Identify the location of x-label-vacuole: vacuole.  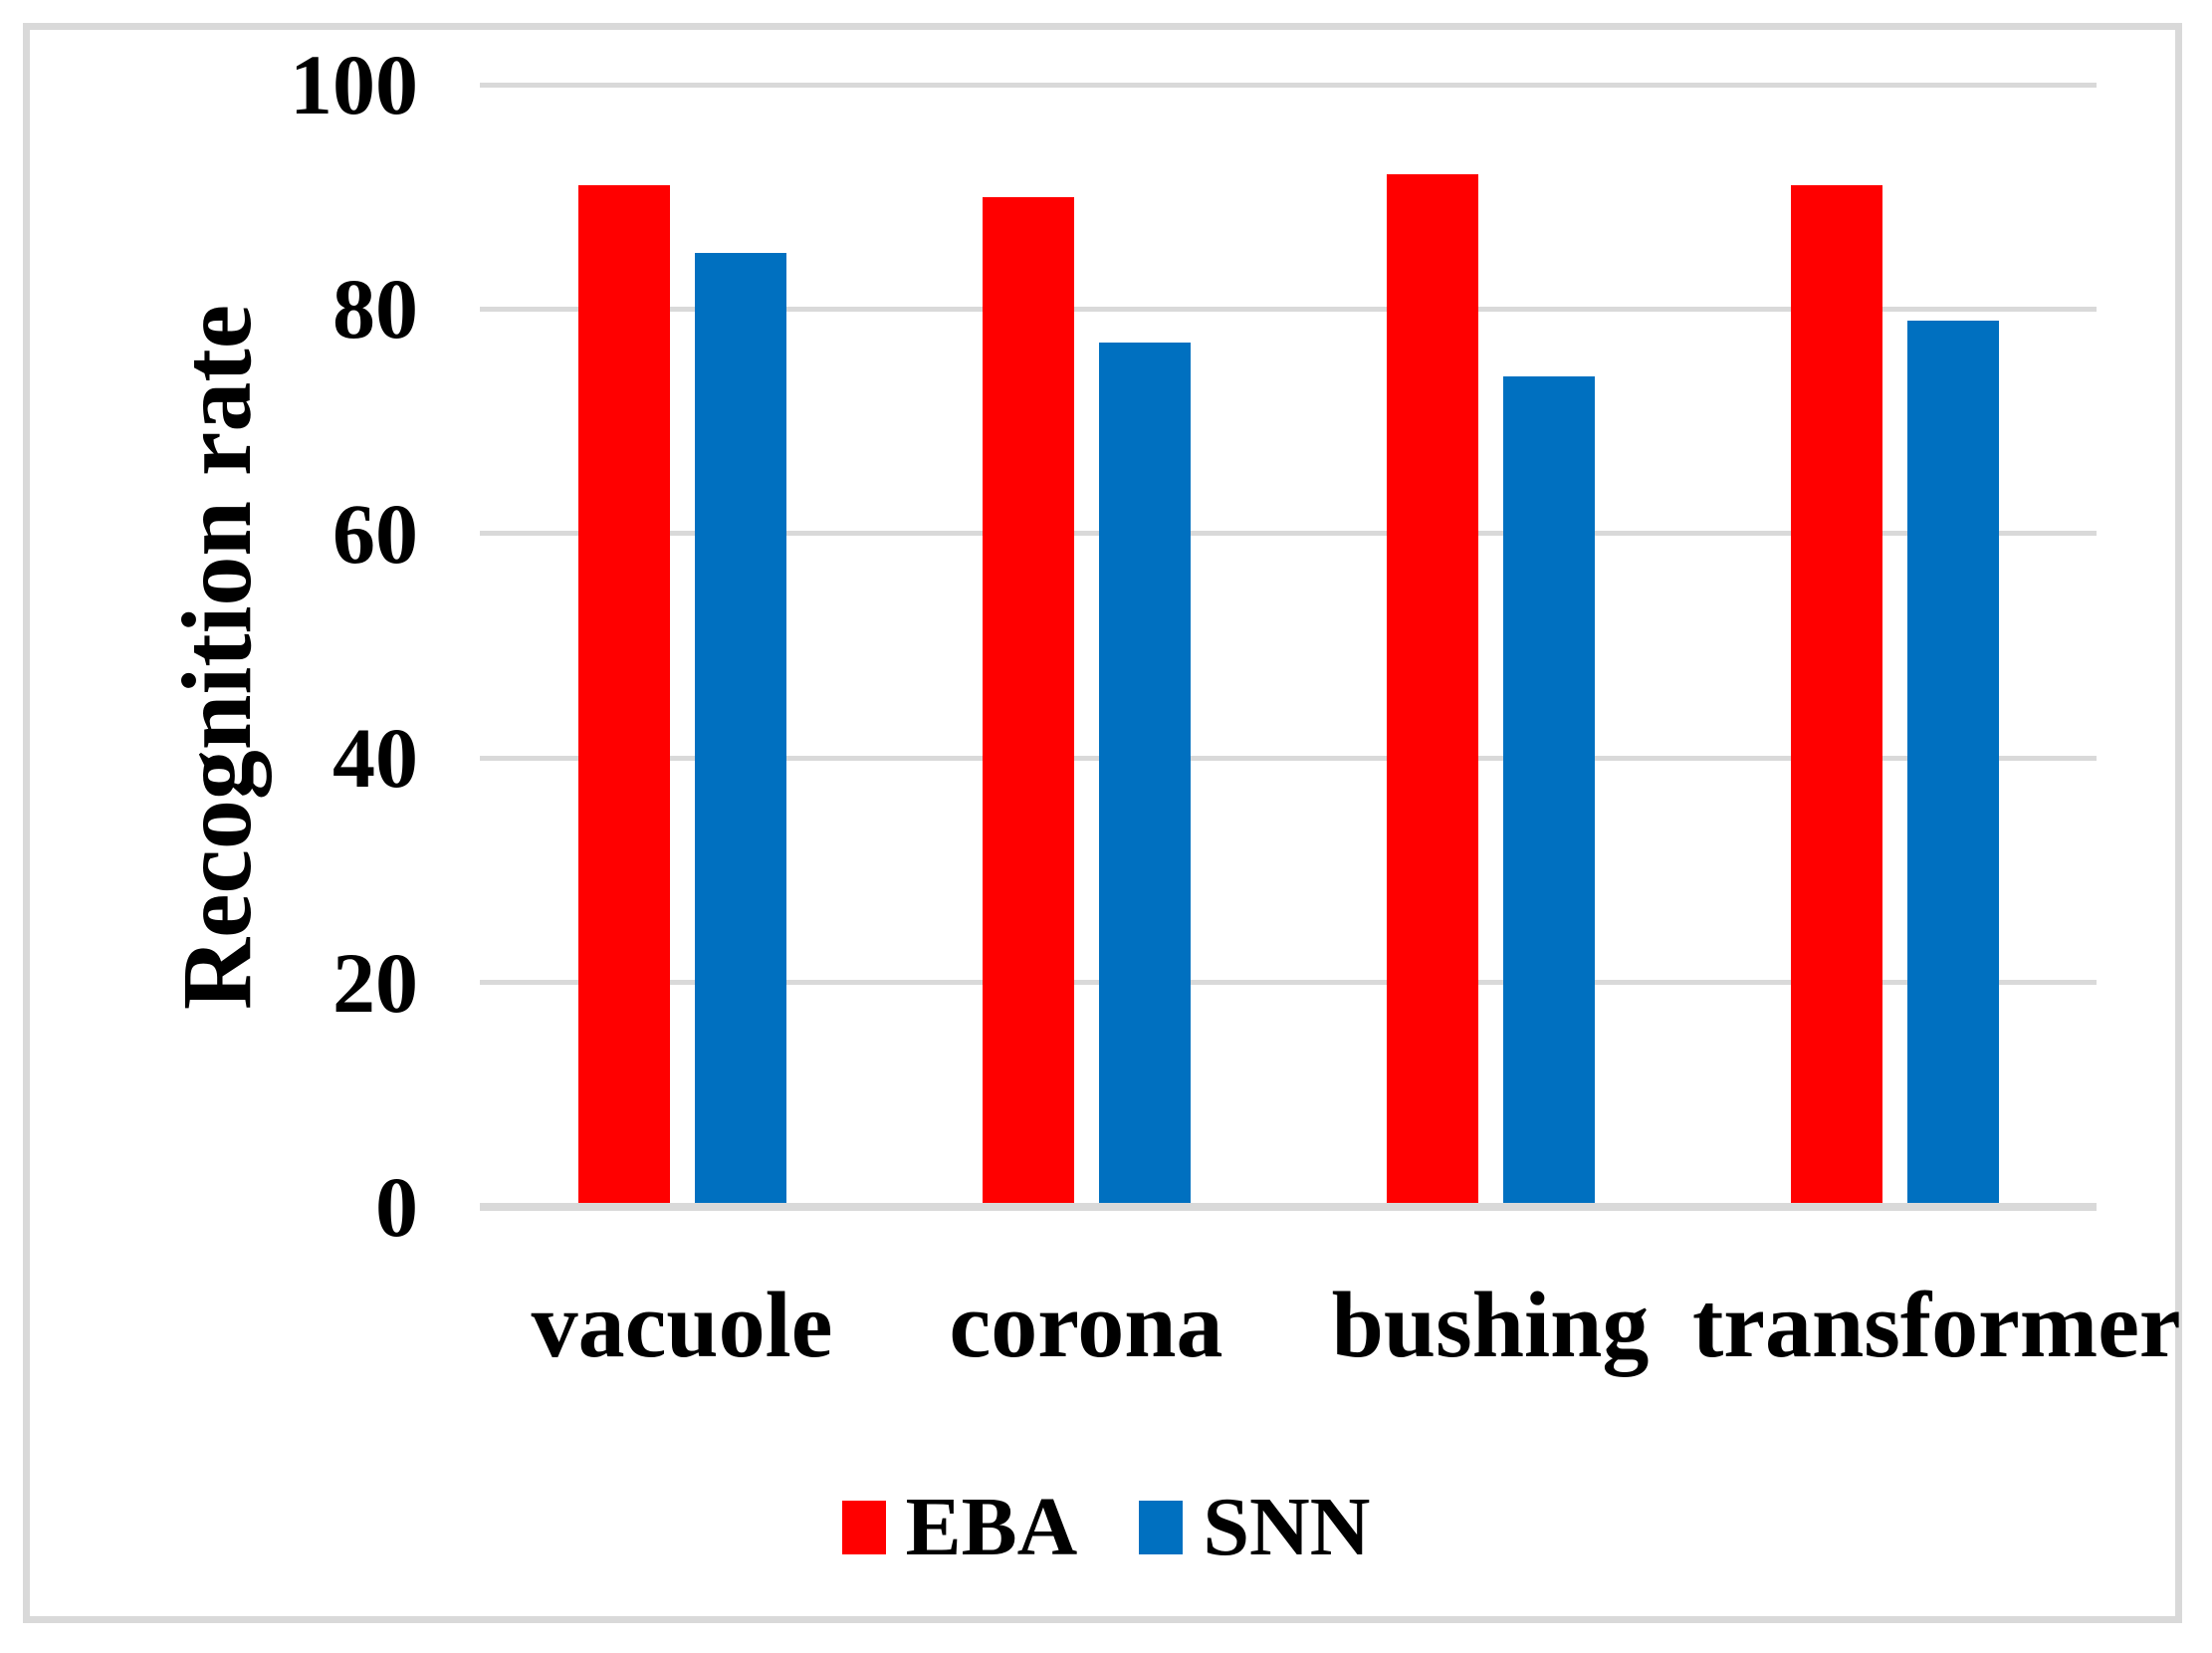
(682, 1326).